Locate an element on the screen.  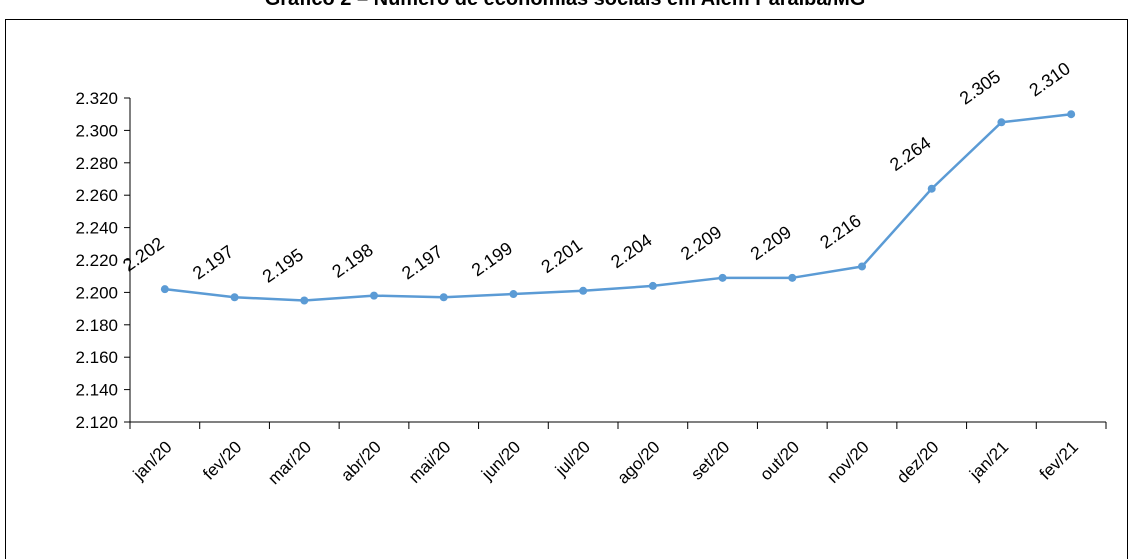
x-tick-label: set/20 is located at coordinates (710, 460).